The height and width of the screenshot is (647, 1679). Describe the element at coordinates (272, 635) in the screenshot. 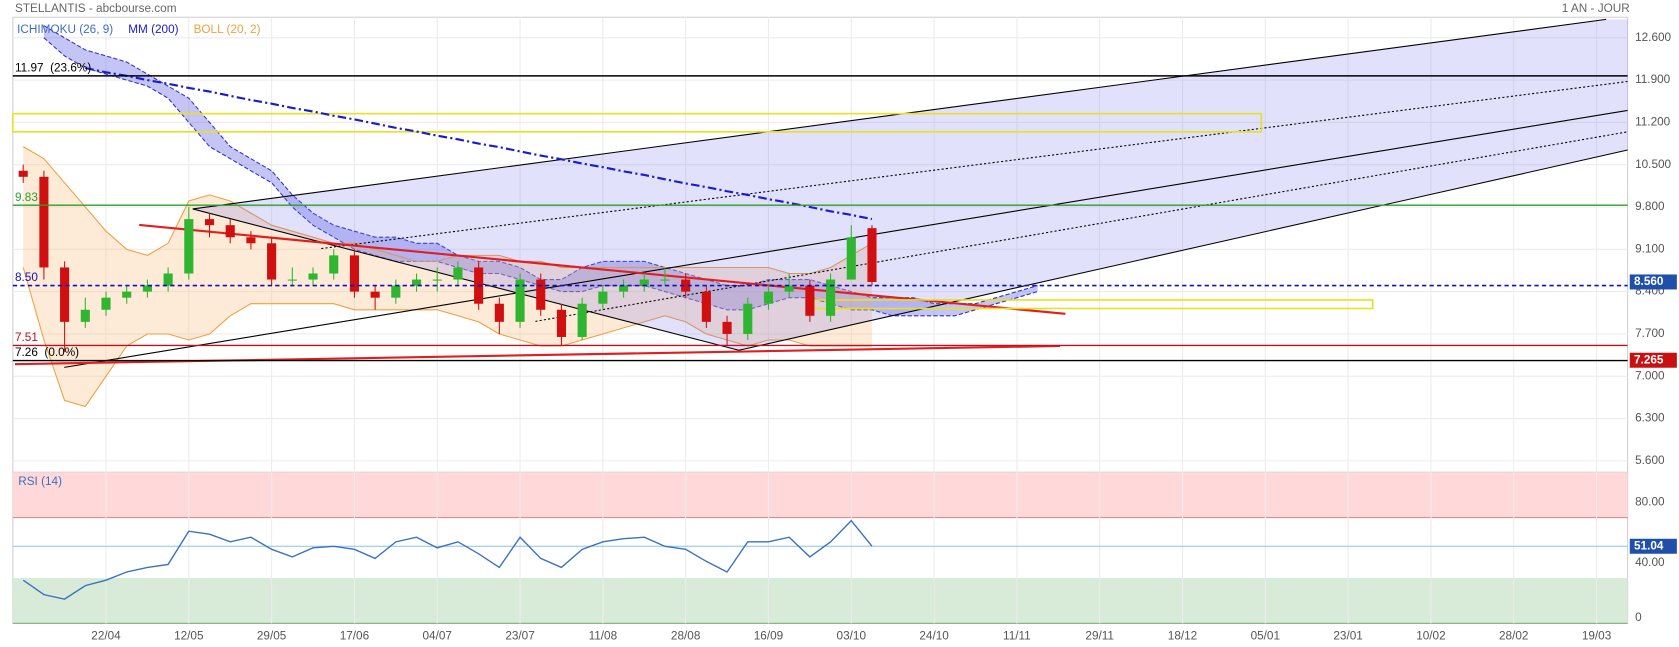

I see `x-tick-label: 29/05` at that location.